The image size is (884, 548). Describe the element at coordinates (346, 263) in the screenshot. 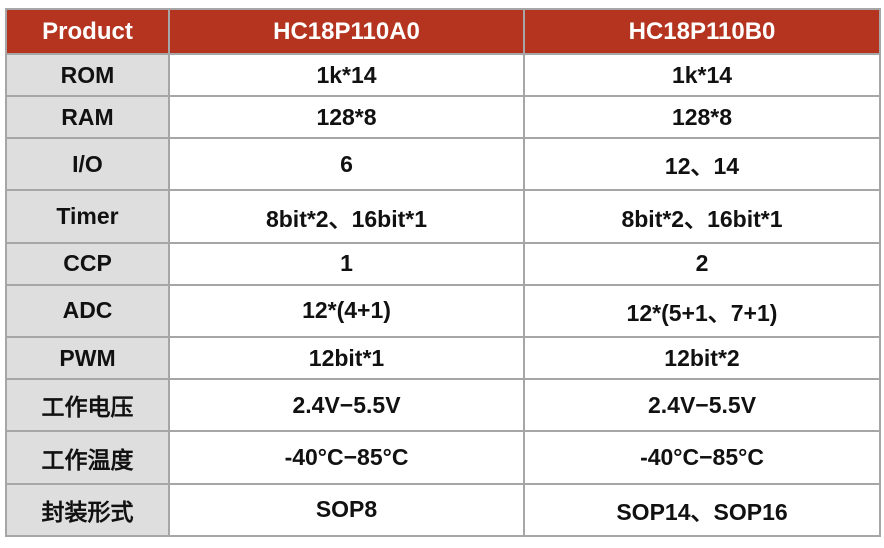

I see `ccp-value-a0: 1` at that location.